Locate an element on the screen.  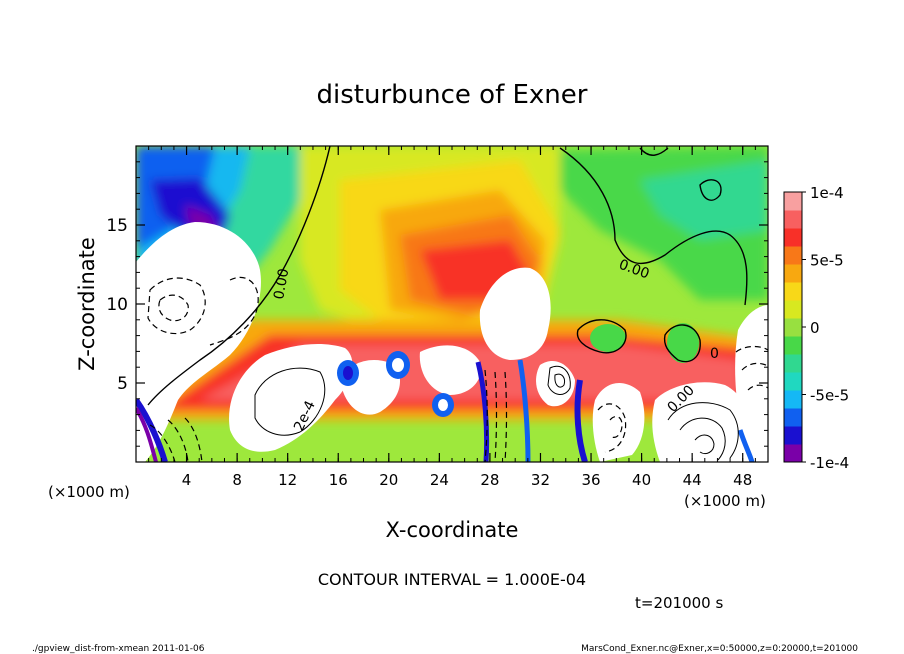
y-tick-label: 10 is located at coordinates (117, 305).